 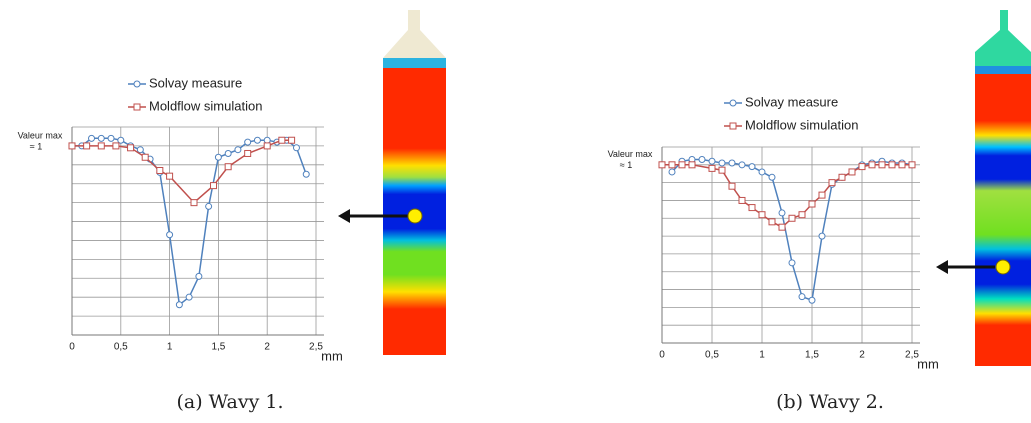 What do you see at coordinates (830, 402) in the screenshot?
I see `caption: (b) Wavy 2.` at bounding box center [830, 402].